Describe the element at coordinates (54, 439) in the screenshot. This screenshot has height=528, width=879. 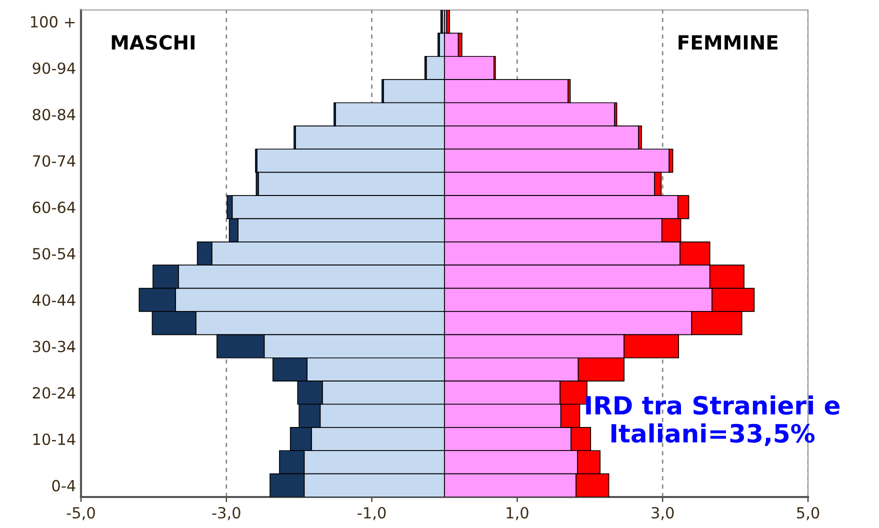
I see `y-tick-label: 10-14` at that location.